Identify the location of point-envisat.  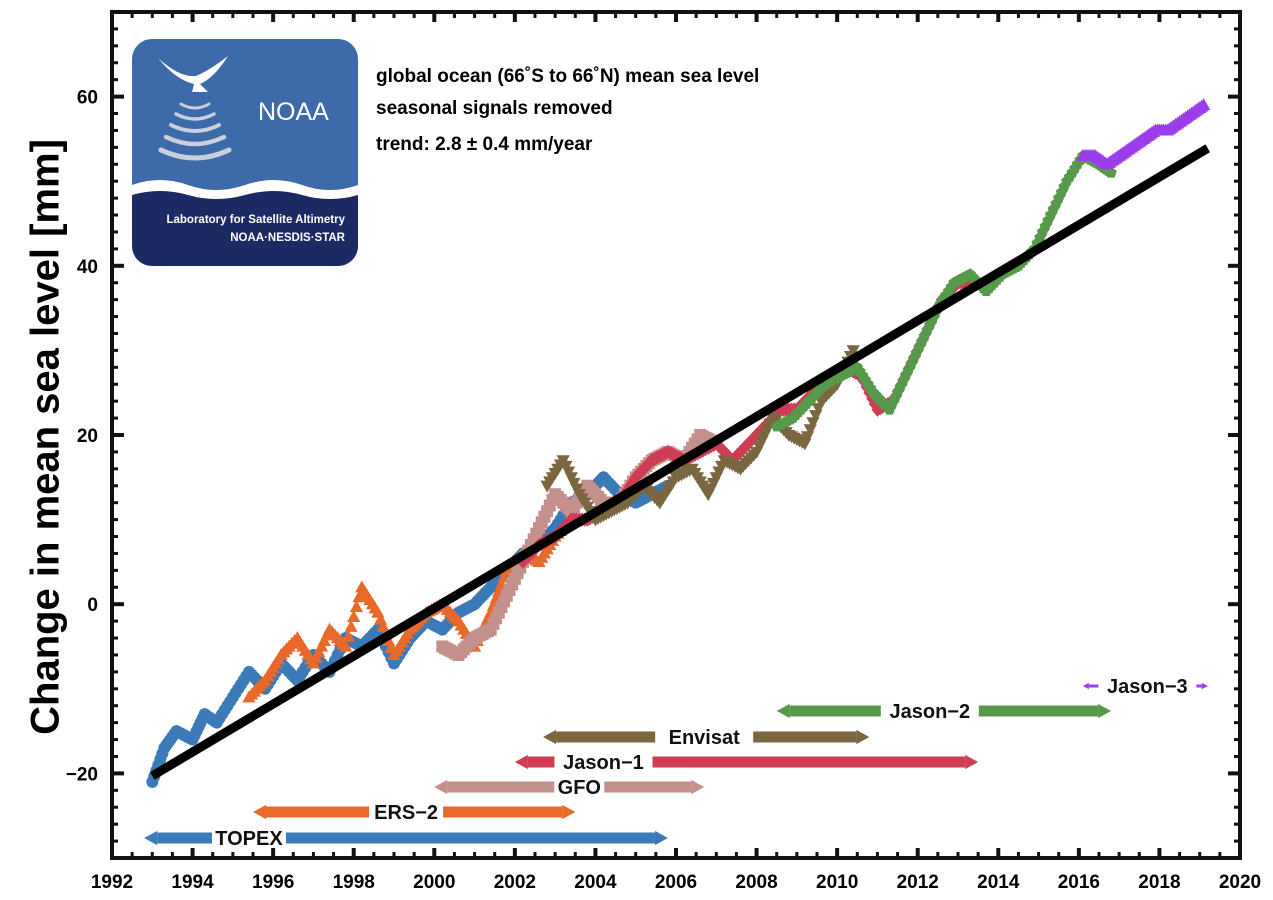
(853, 351).